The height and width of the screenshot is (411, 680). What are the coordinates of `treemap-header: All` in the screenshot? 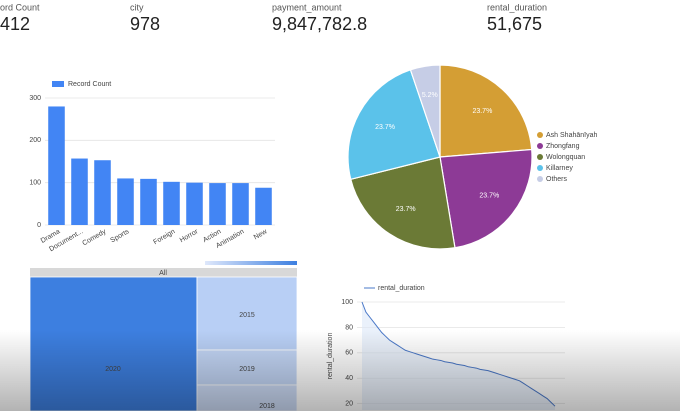 It's located at (163, 273).